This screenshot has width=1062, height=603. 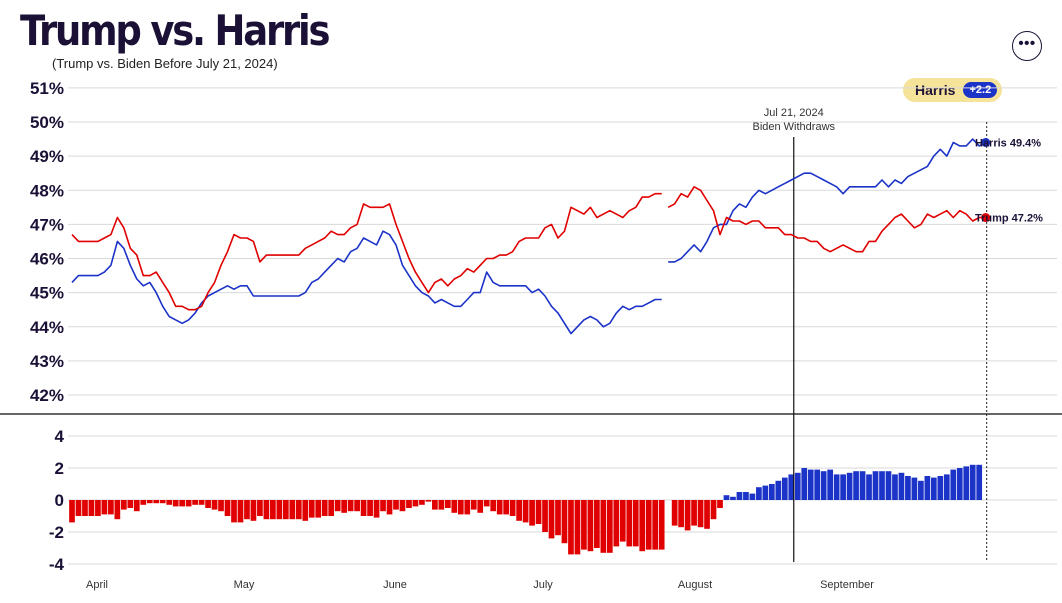 What do you see at coordinates (47, 122) in the screenshot?
I see `y-tick-label: 50%` at bounding box center [47, 122].